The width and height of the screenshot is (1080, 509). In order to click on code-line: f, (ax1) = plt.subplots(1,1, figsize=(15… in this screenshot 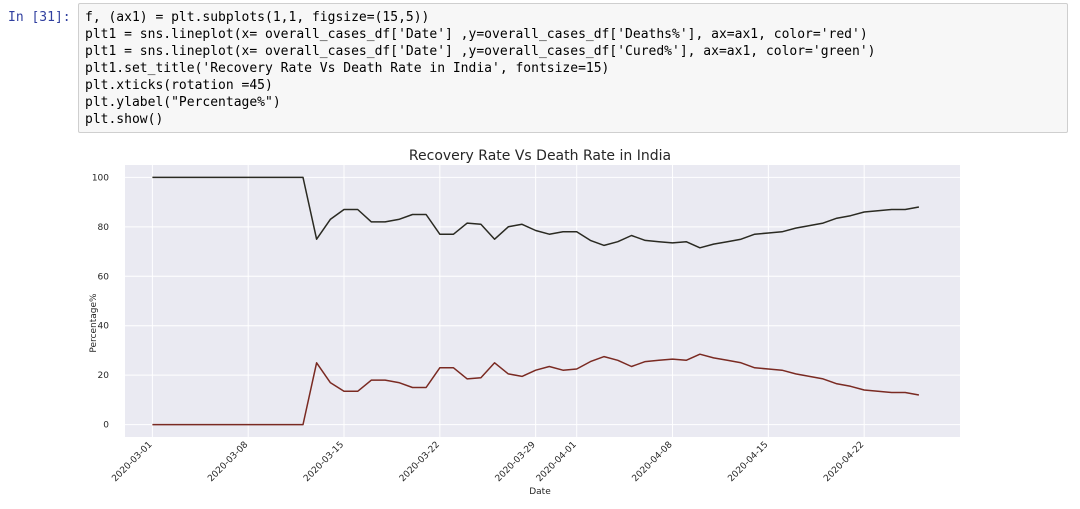, I will do `click(257, 17)`.